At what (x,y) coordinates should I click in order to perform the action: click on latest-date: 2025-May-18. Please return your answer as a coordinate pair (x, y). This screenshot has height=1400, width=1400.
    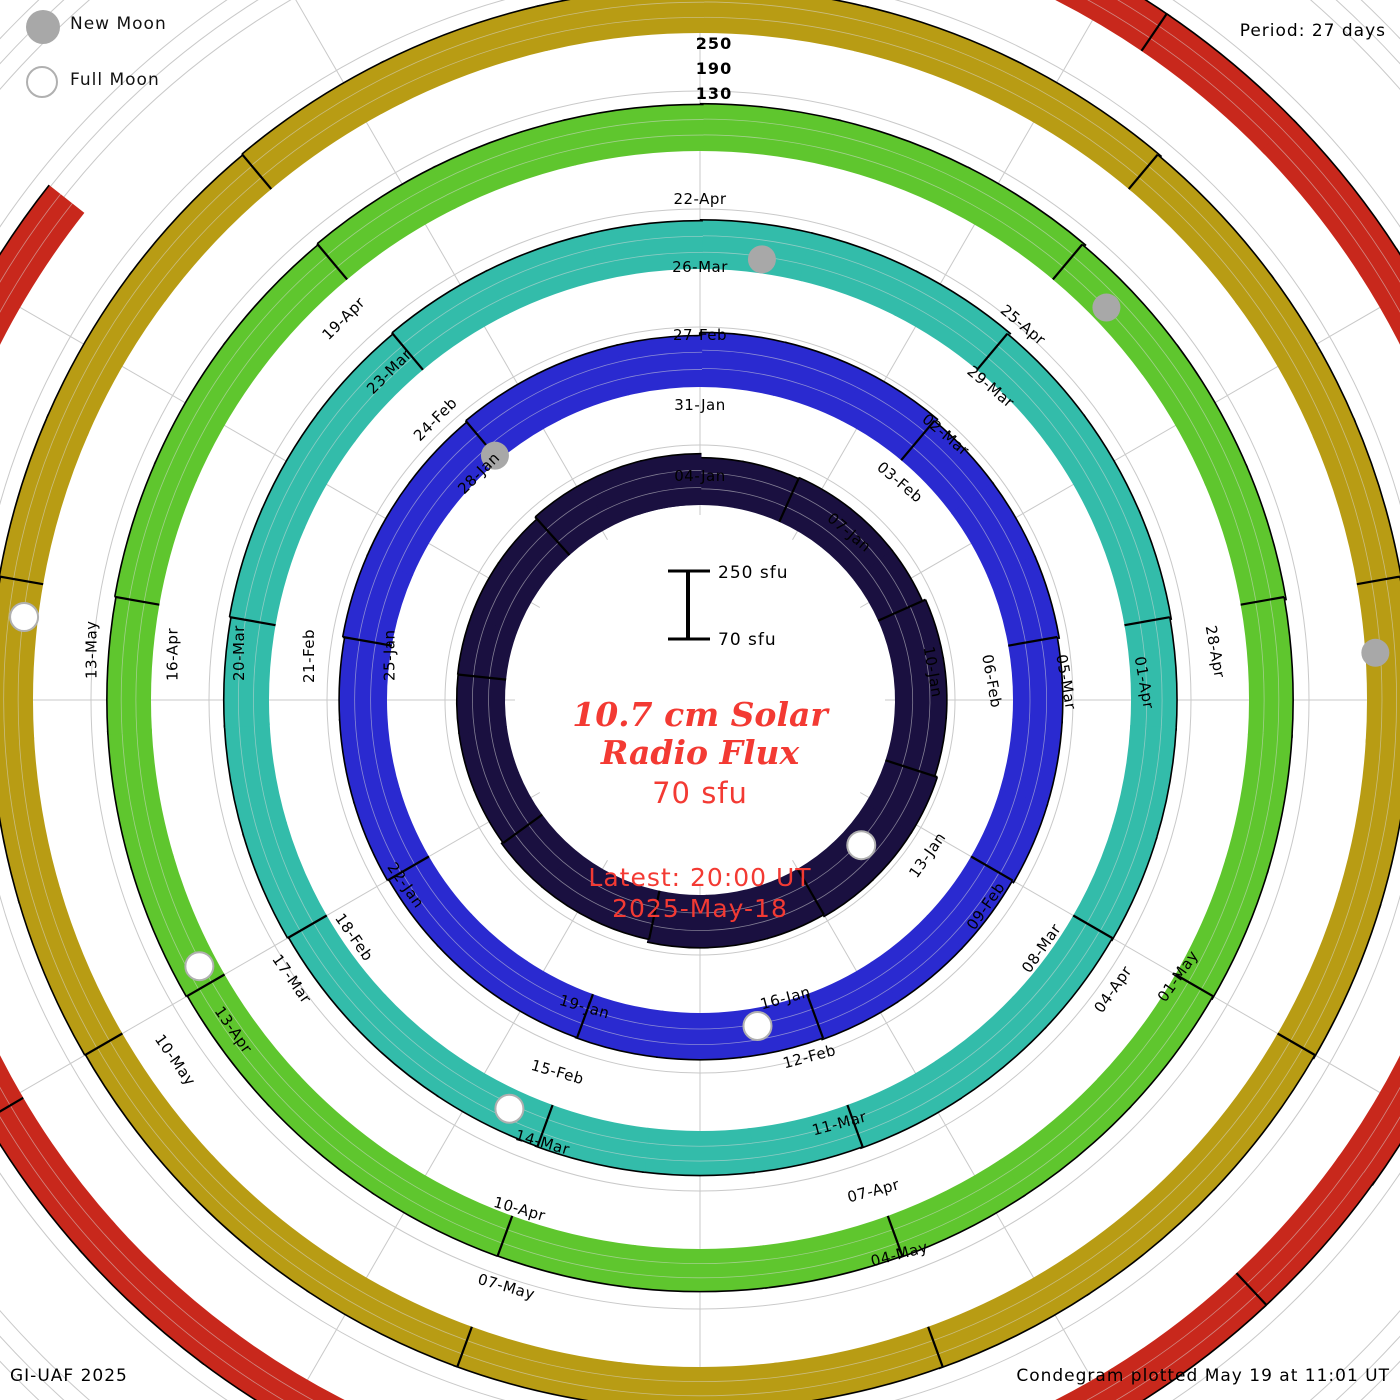
    Looking at the image, I should click on (700, 909).